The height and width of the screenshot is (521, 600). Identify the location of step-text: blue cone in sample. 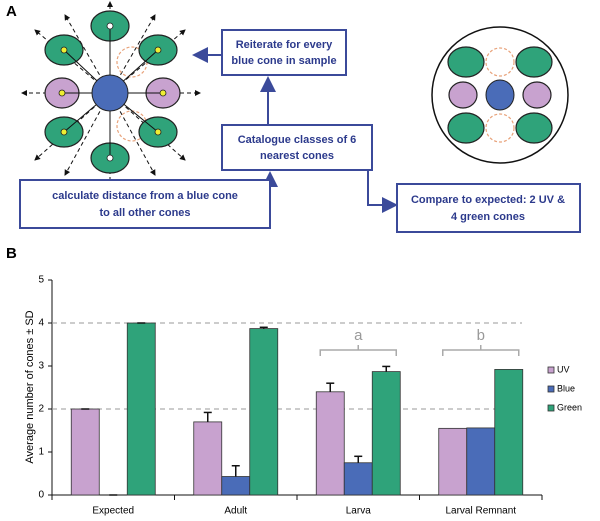
(283, 61).